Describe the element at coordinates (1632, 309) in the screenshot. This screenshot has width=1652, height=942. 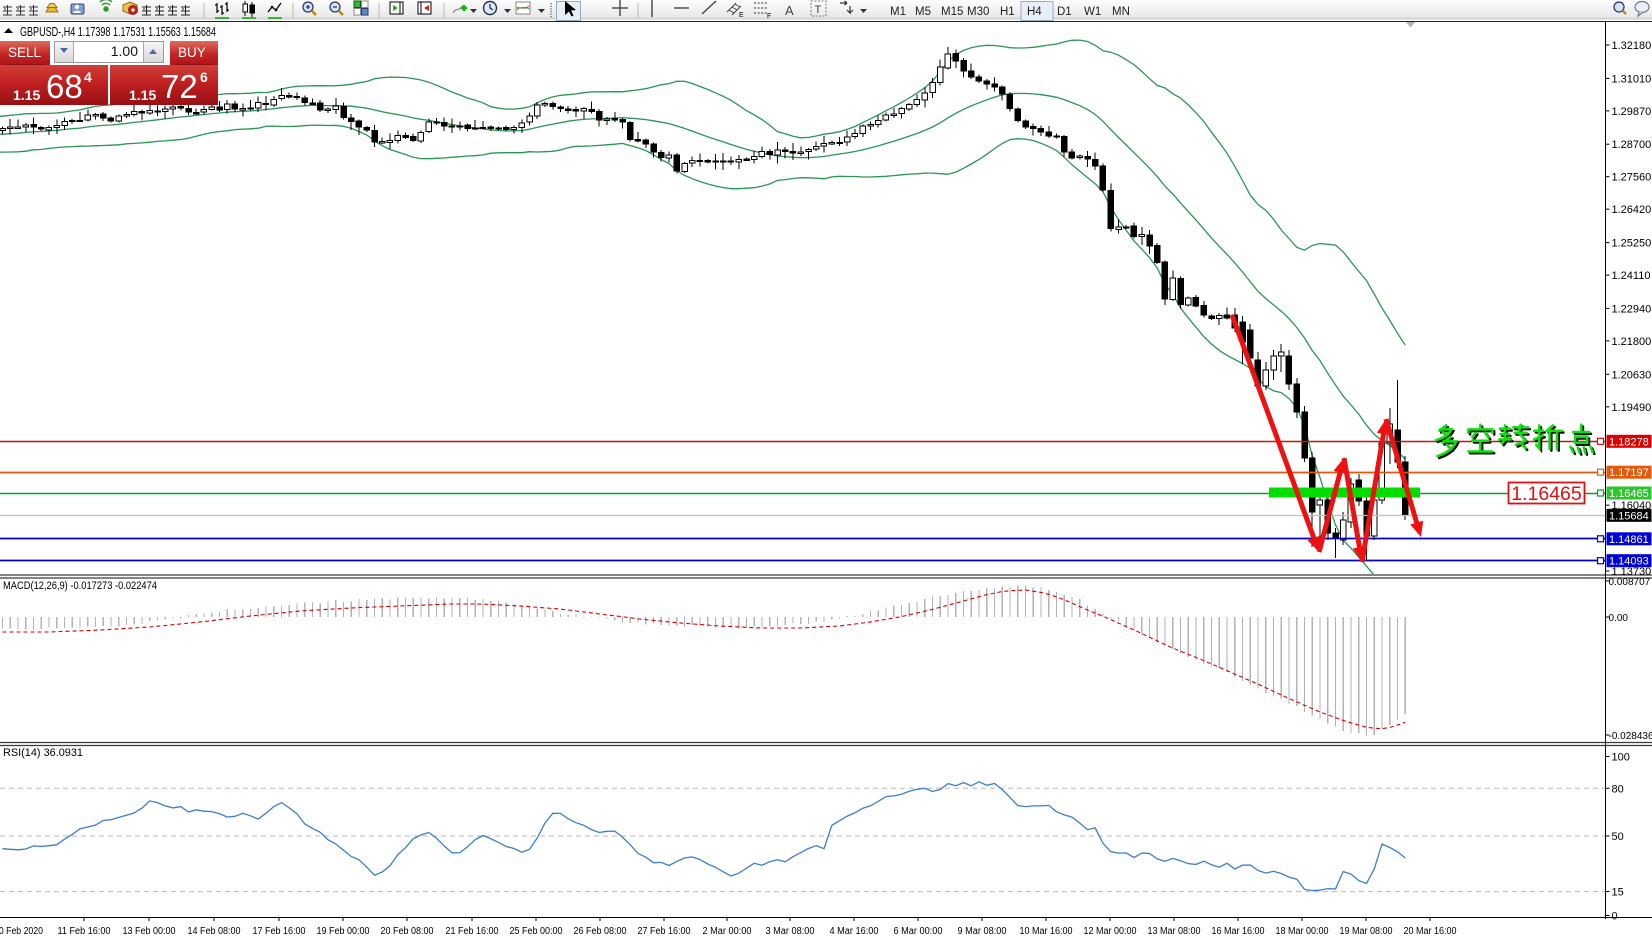
I see `svg-text: 1.22940` at that location.